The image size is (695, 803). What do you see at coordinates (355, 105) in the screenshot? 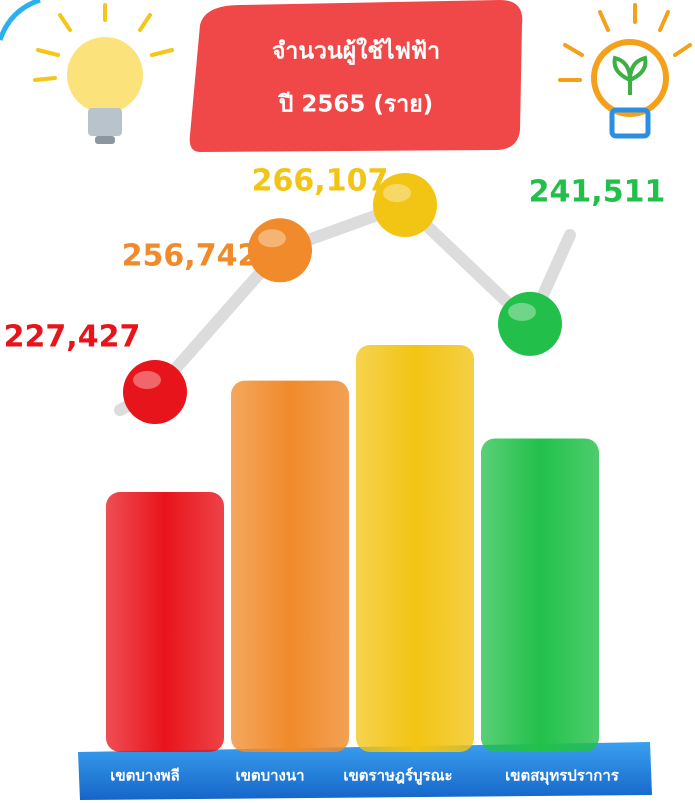
I see `chart-title: ปี 2565 (ราย)` at bounding box center [355, 105].